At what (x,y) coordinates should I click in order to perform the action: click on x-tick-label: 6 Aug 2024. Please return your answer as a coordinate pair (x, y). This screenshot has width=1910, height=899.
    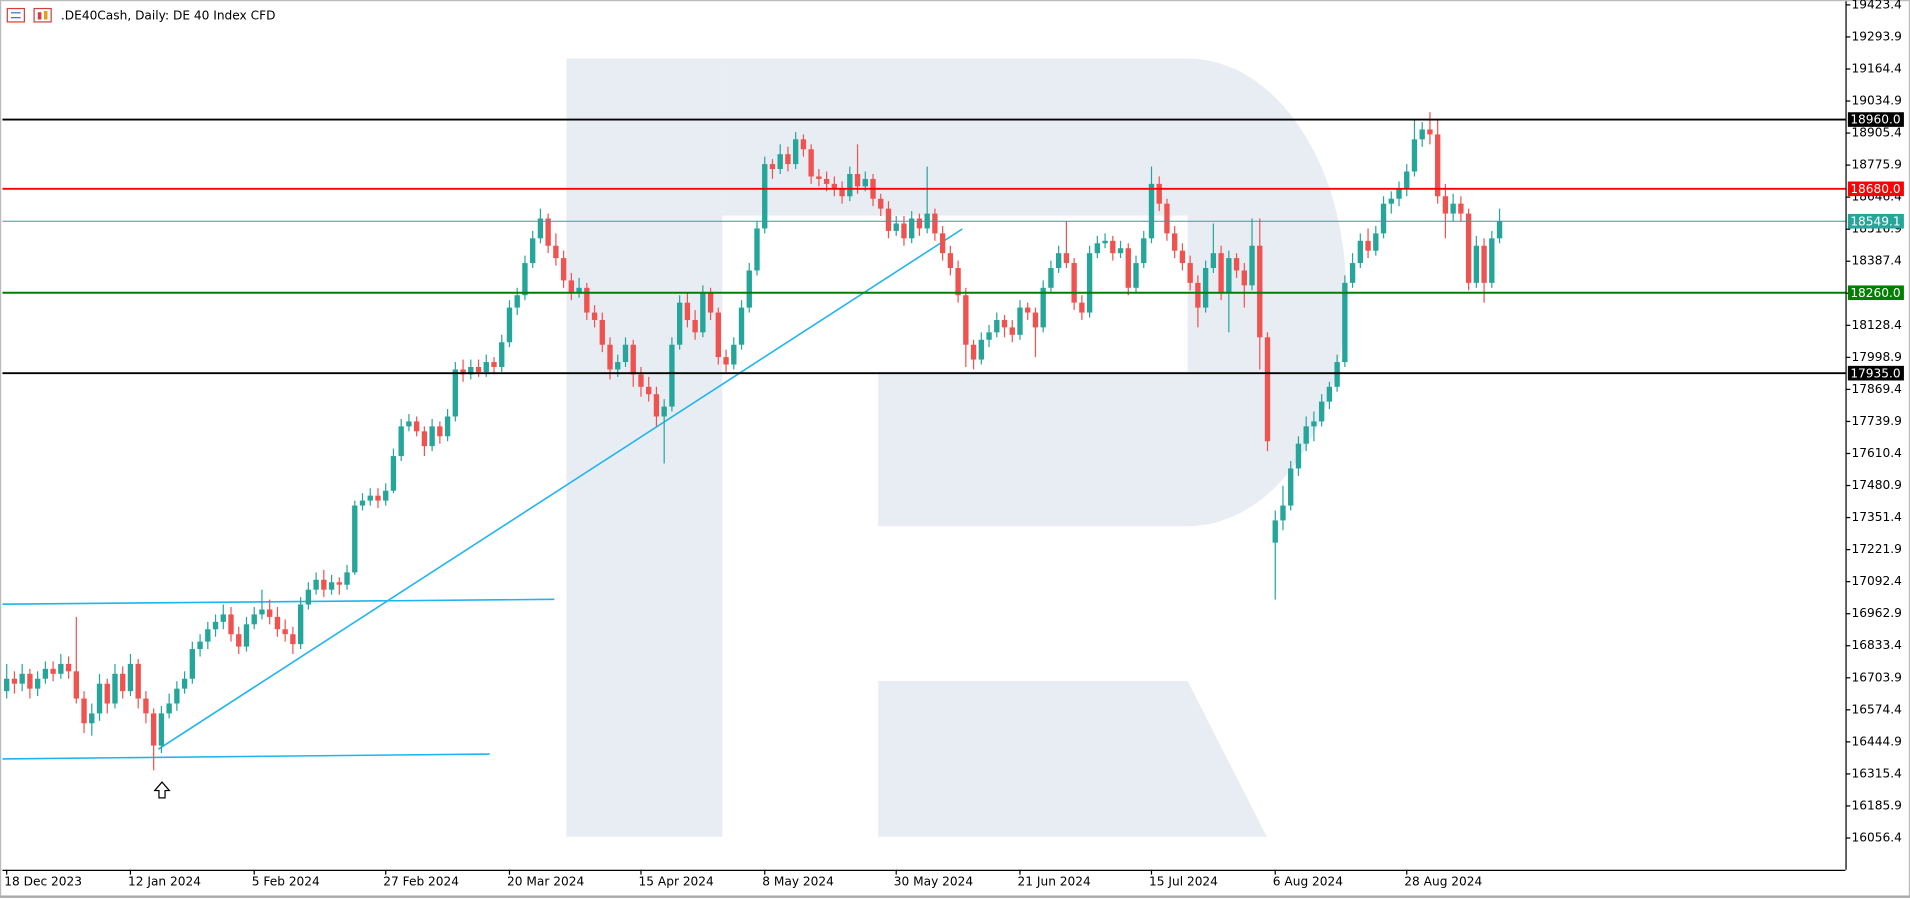
    Looking at the image, I should click on (1308, 881).